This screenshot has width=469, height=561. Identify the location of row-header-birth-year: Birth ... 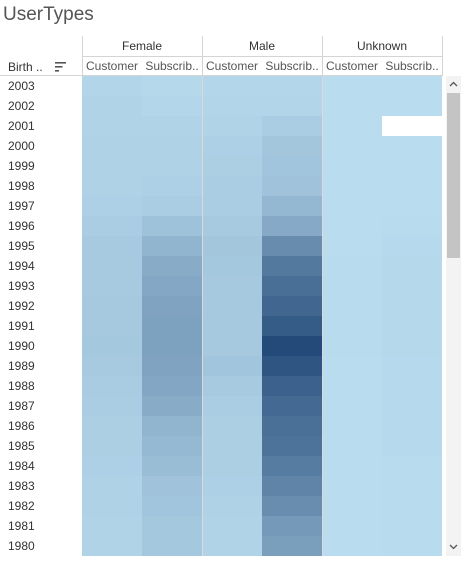
(25, 67).